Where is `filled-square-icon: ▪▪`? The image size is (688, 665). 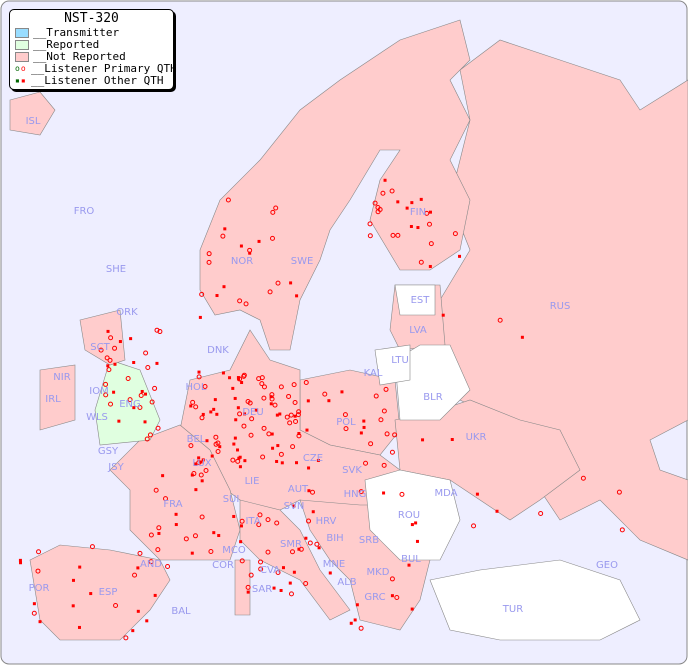
filled-square-icon: ▪▪ is located at coordinates (21, 80).